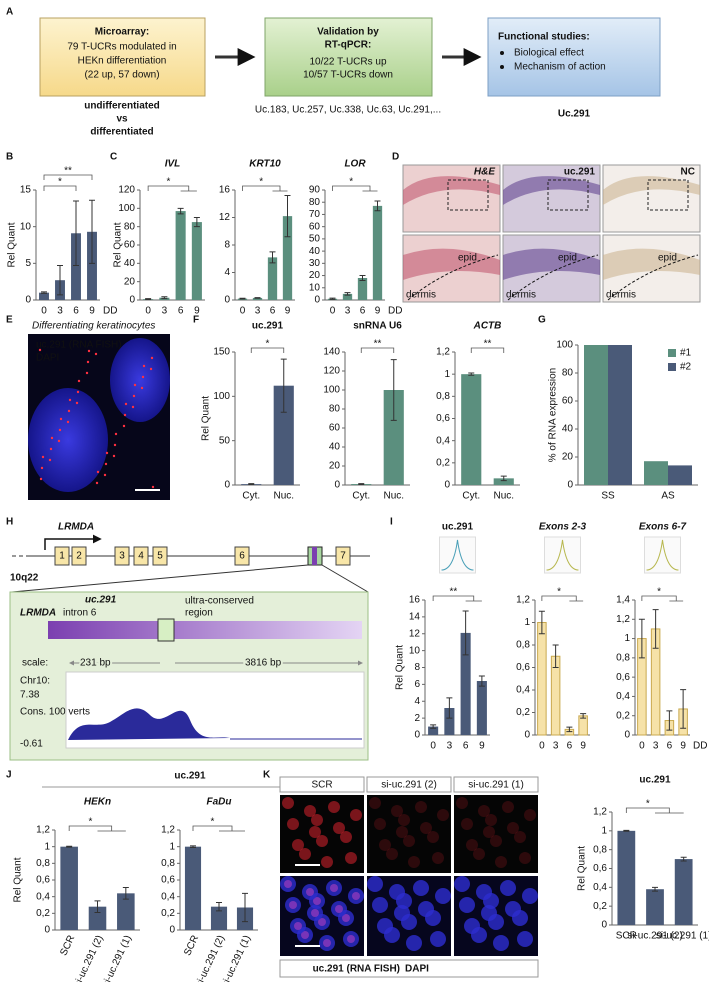 The width and height of the screenshot is (709, 982). What do you see at coordinates (580, 172) in the screenshot?
I see `column-label: uc.291` at bounding box center [580, 172].